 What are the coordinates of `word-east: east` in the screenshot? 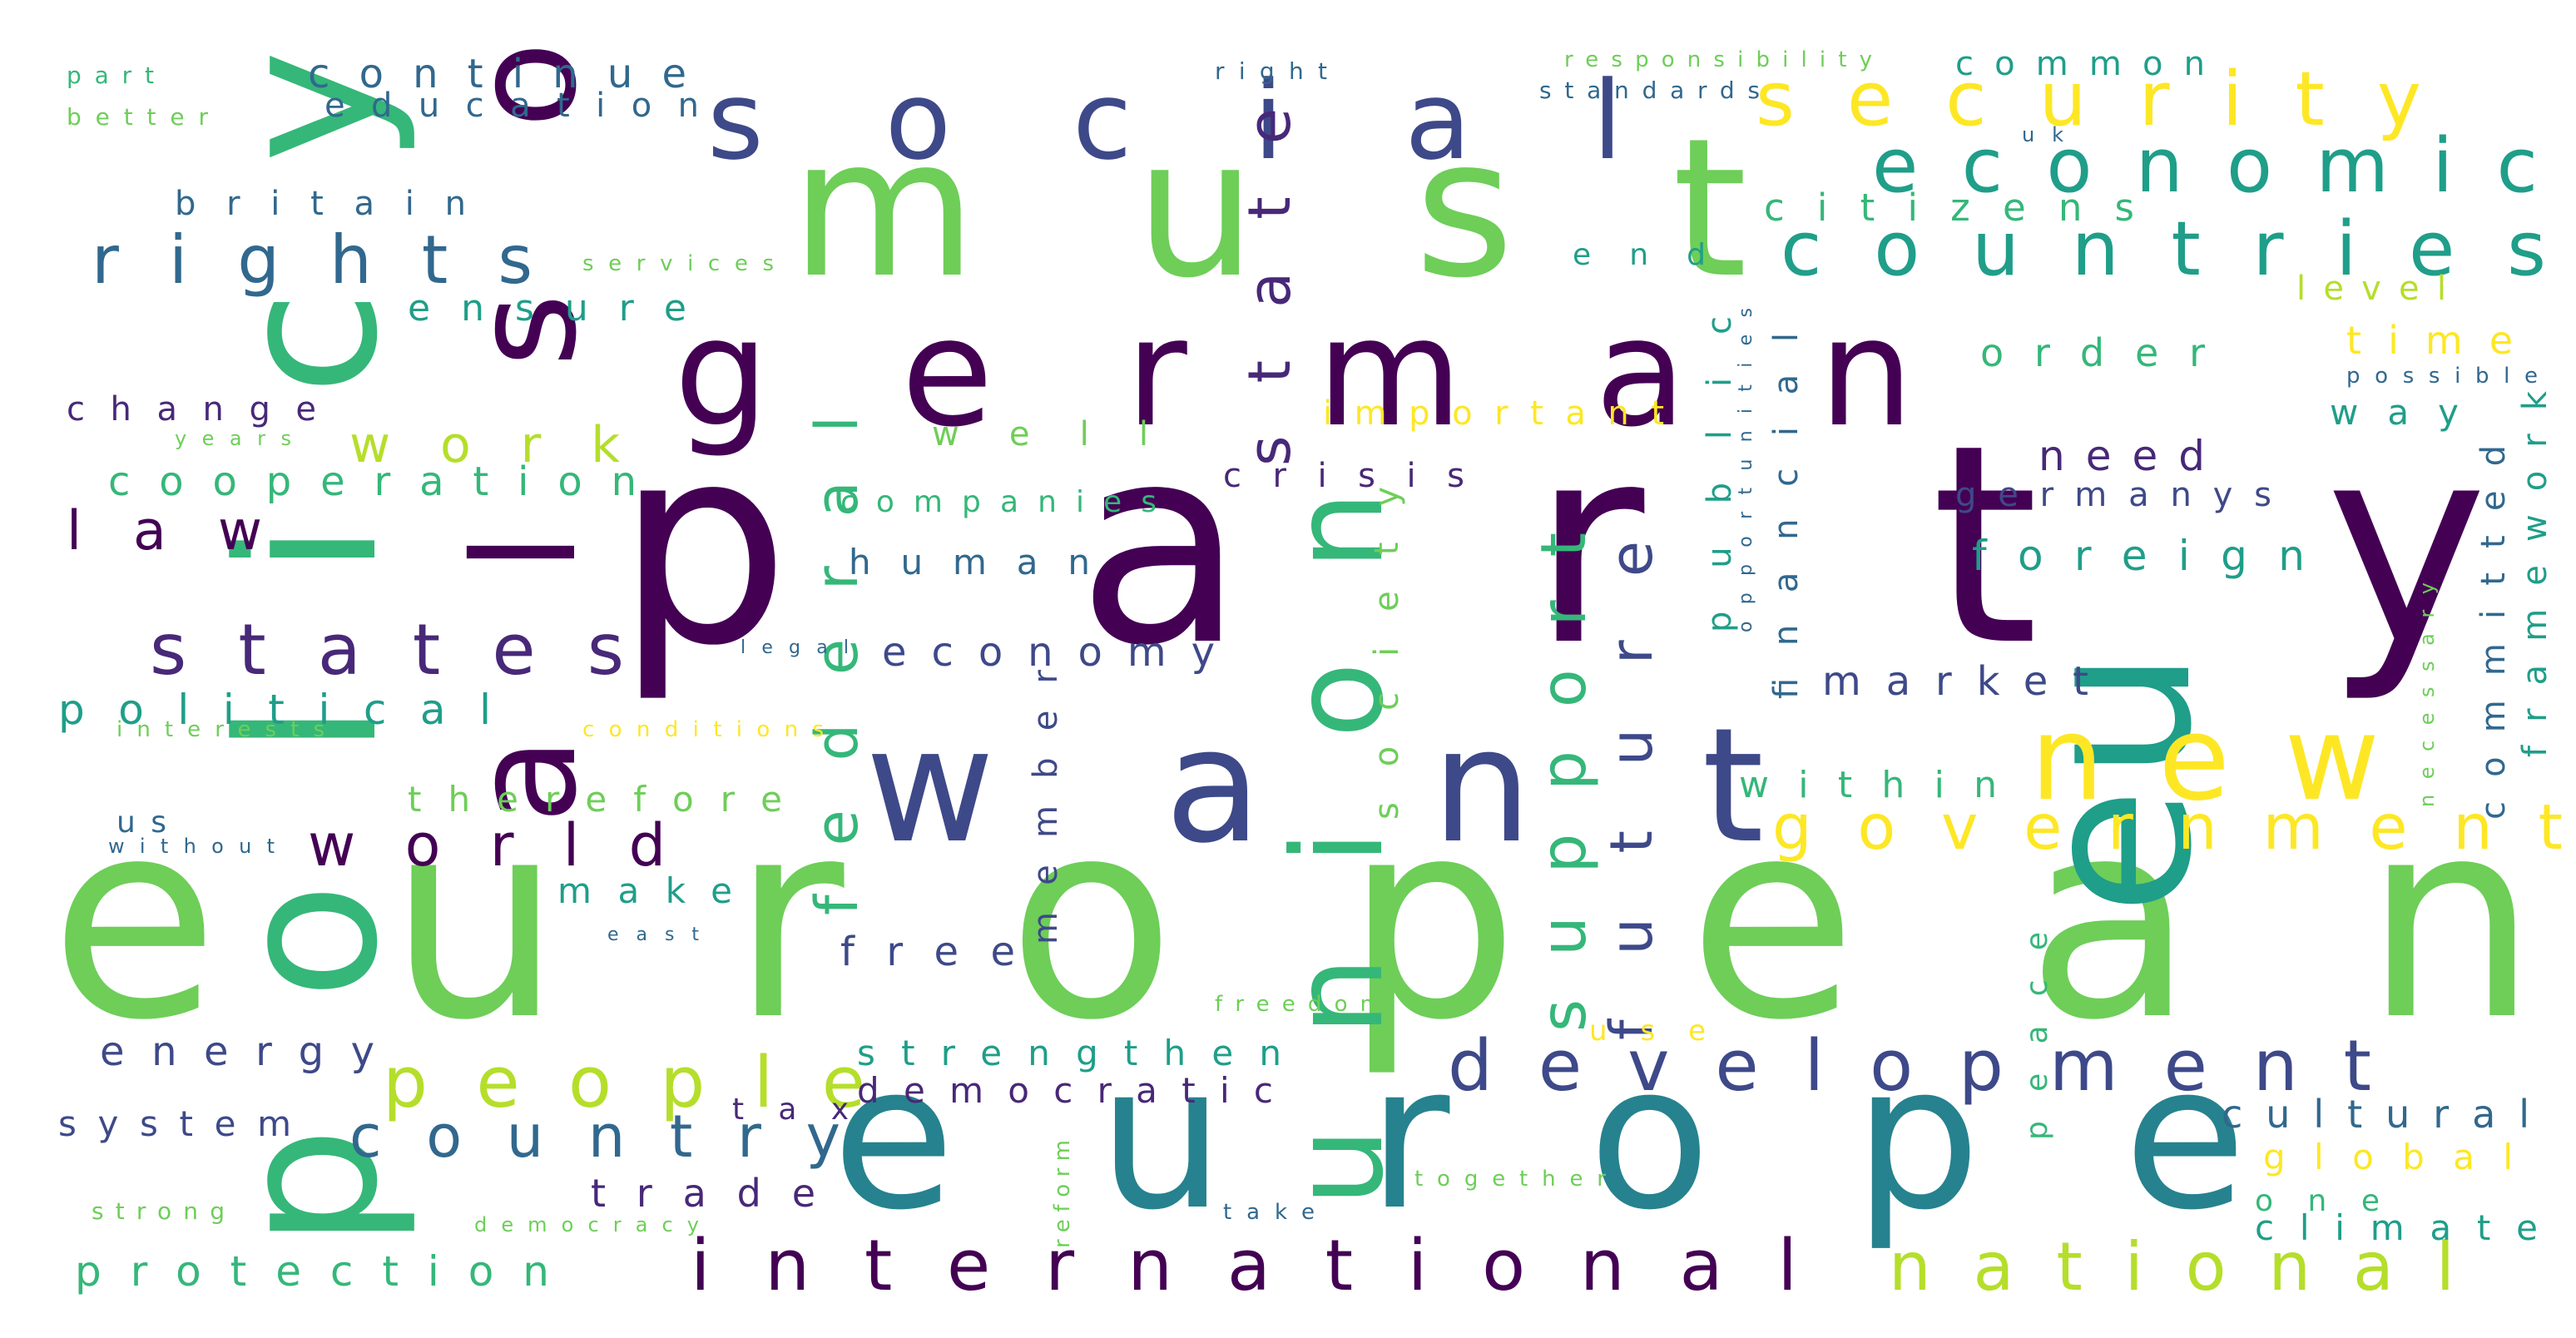 It's located at (653, 934).